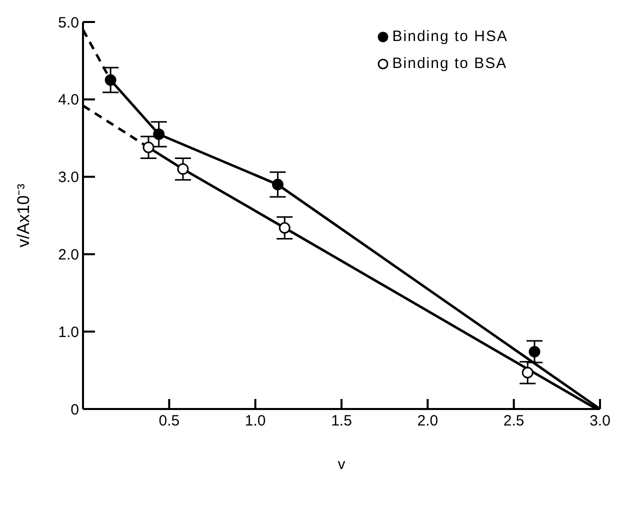 This screenshot has width=620, height=528. I want to click on y-axis-title: v/Ax10⁻³, so click(24, 215).